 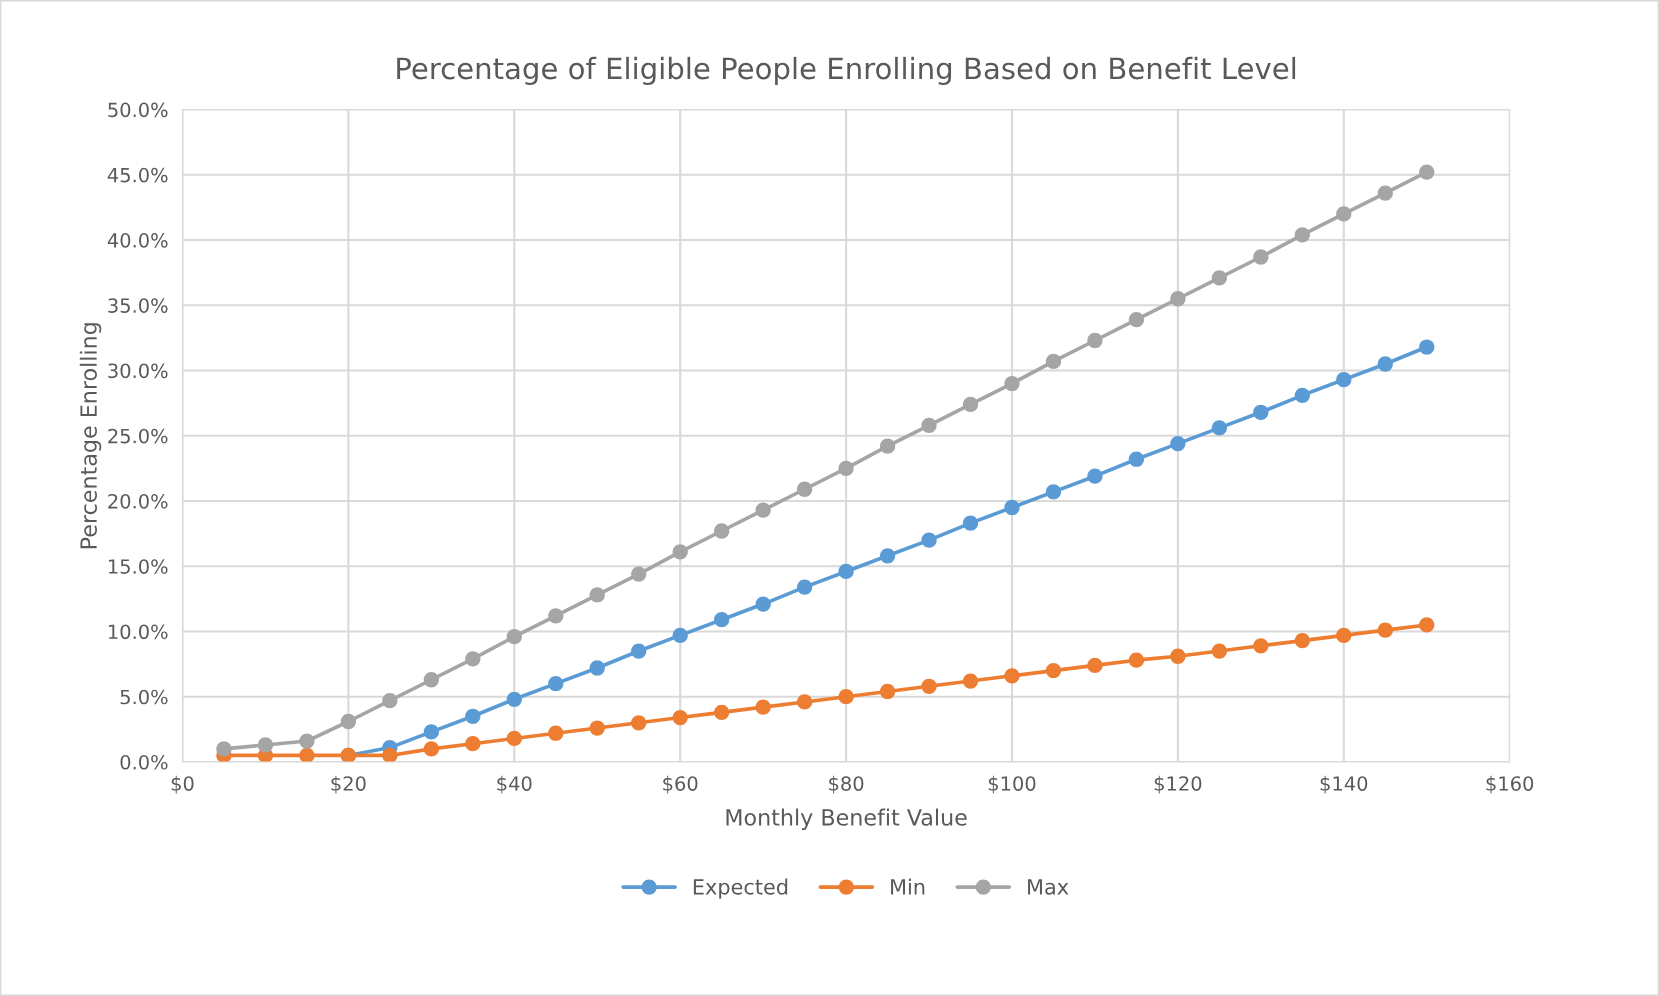 I want to click on legend-label: Max, so click(x=1048, y=887).